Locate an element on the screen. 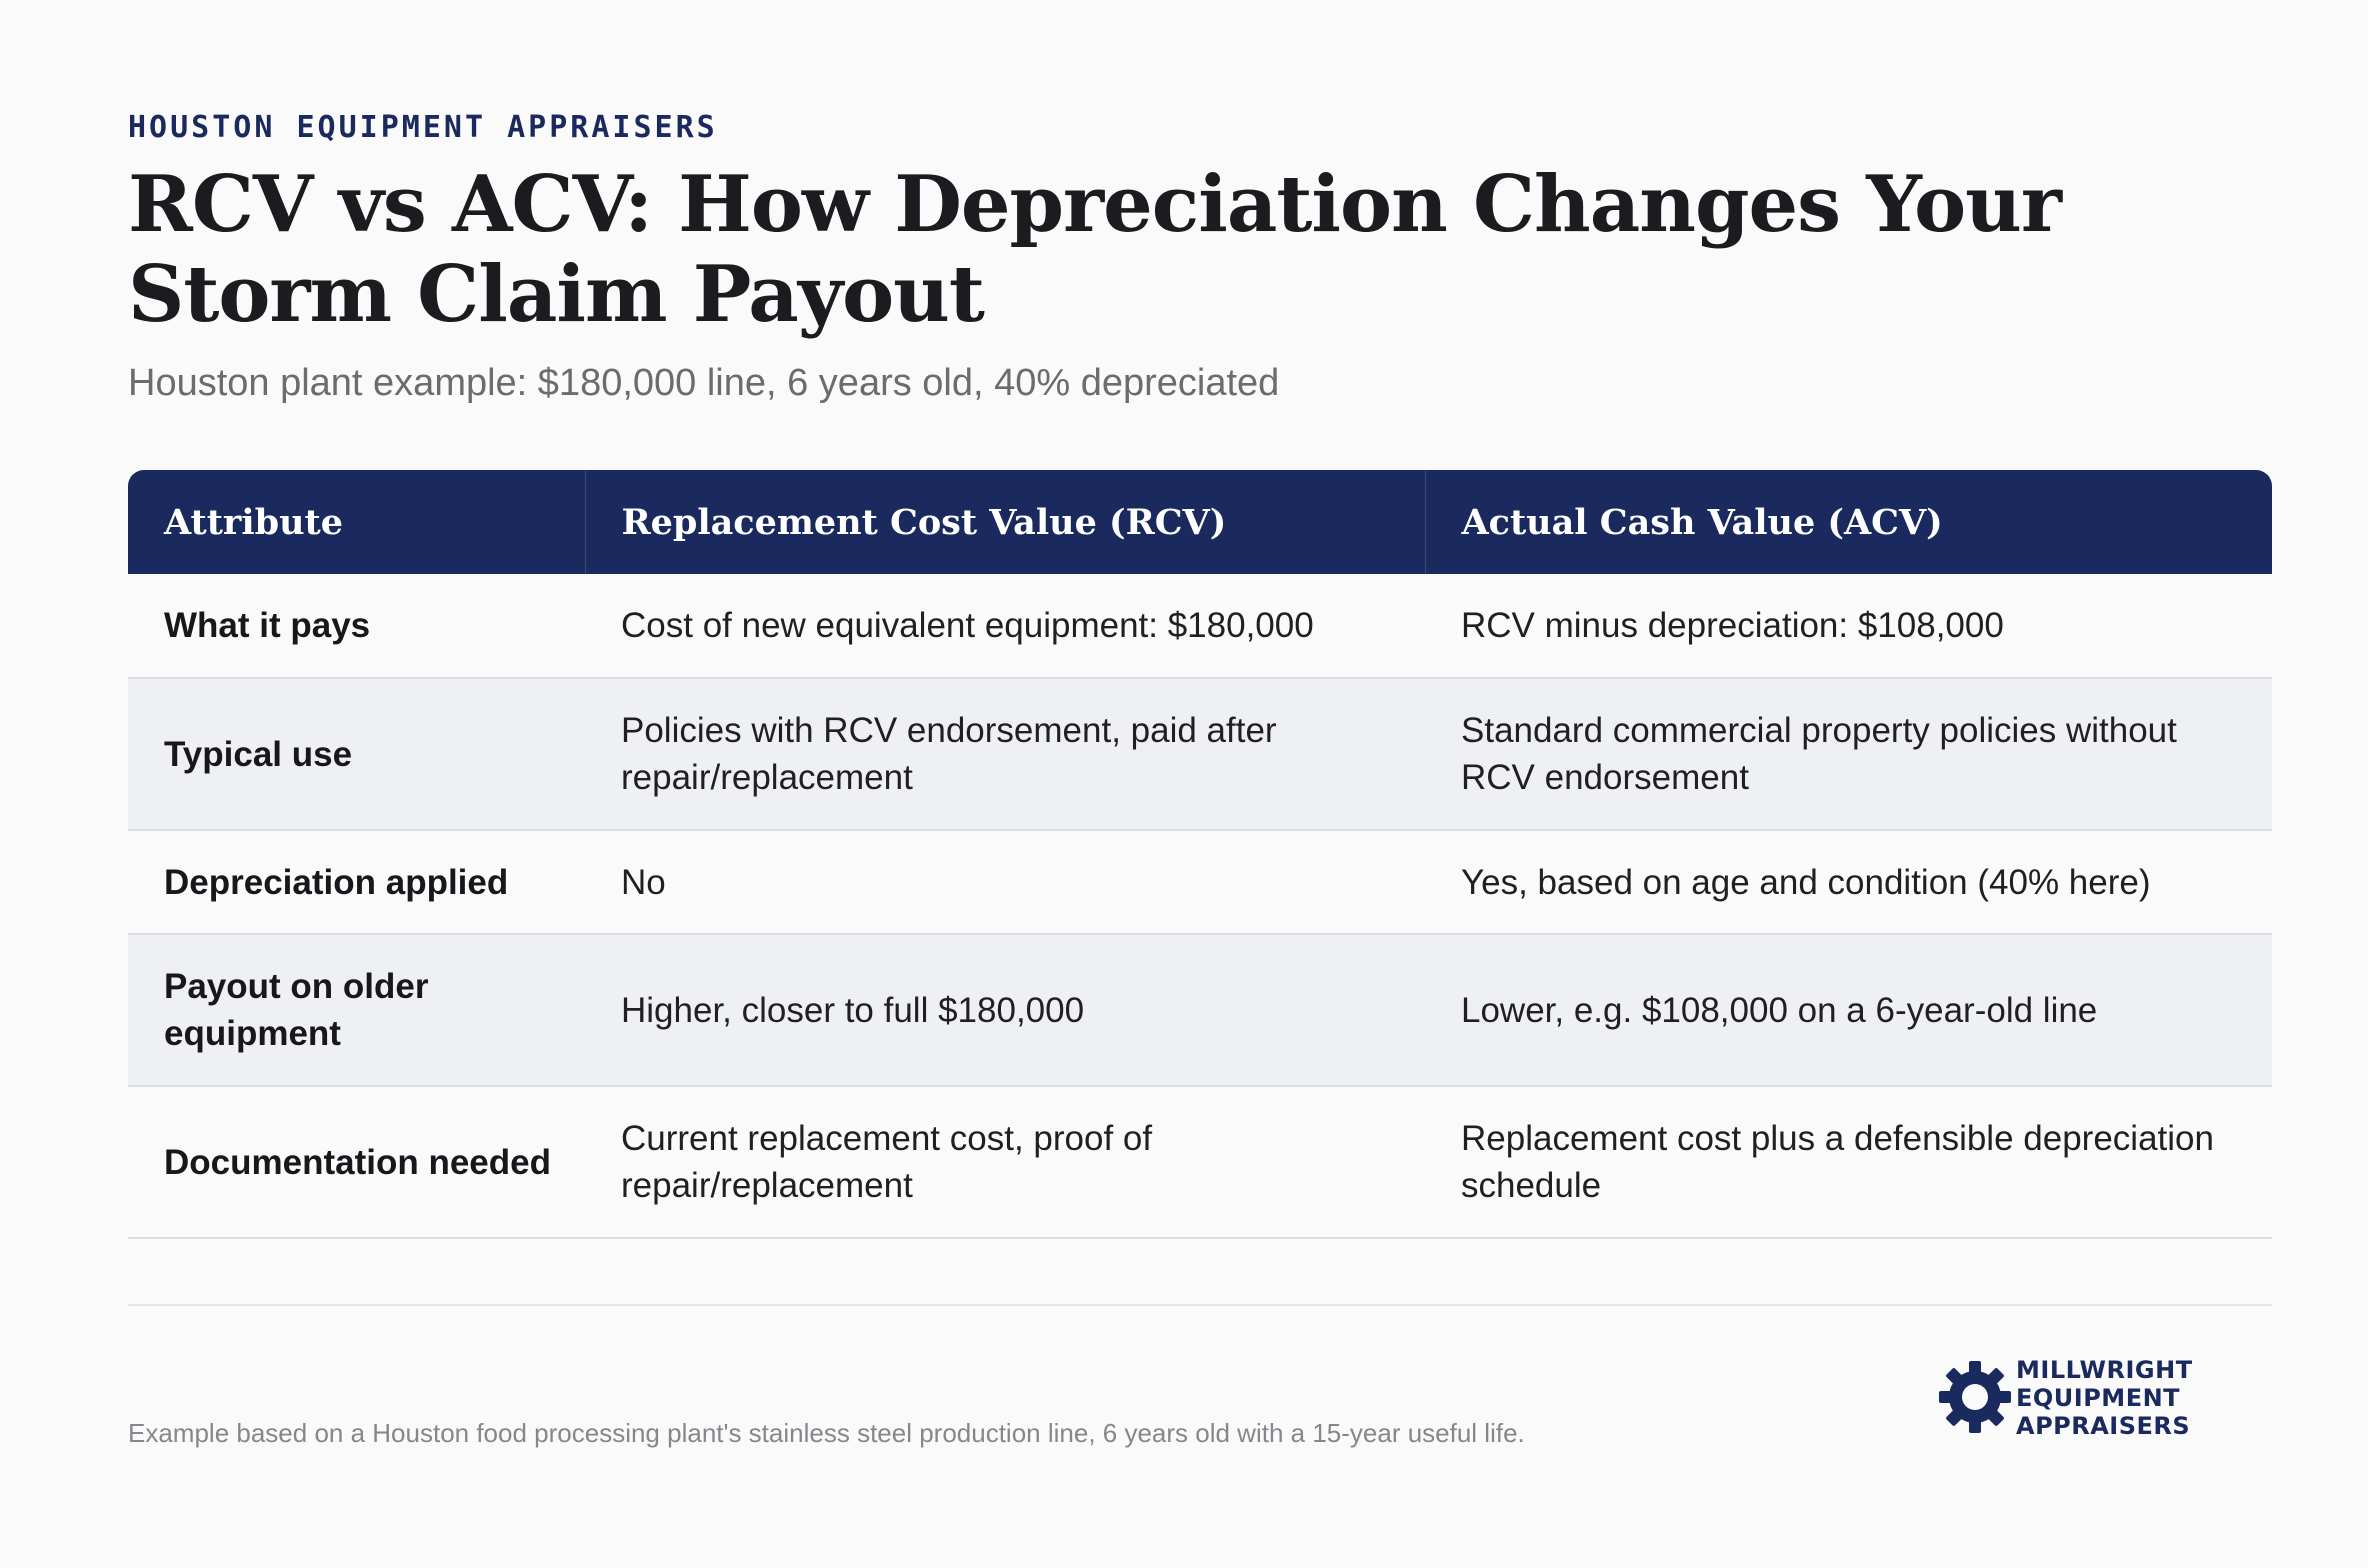 The image size is (2368, 1568). row-attribute: Typical use is located at coordinates (356, 754).